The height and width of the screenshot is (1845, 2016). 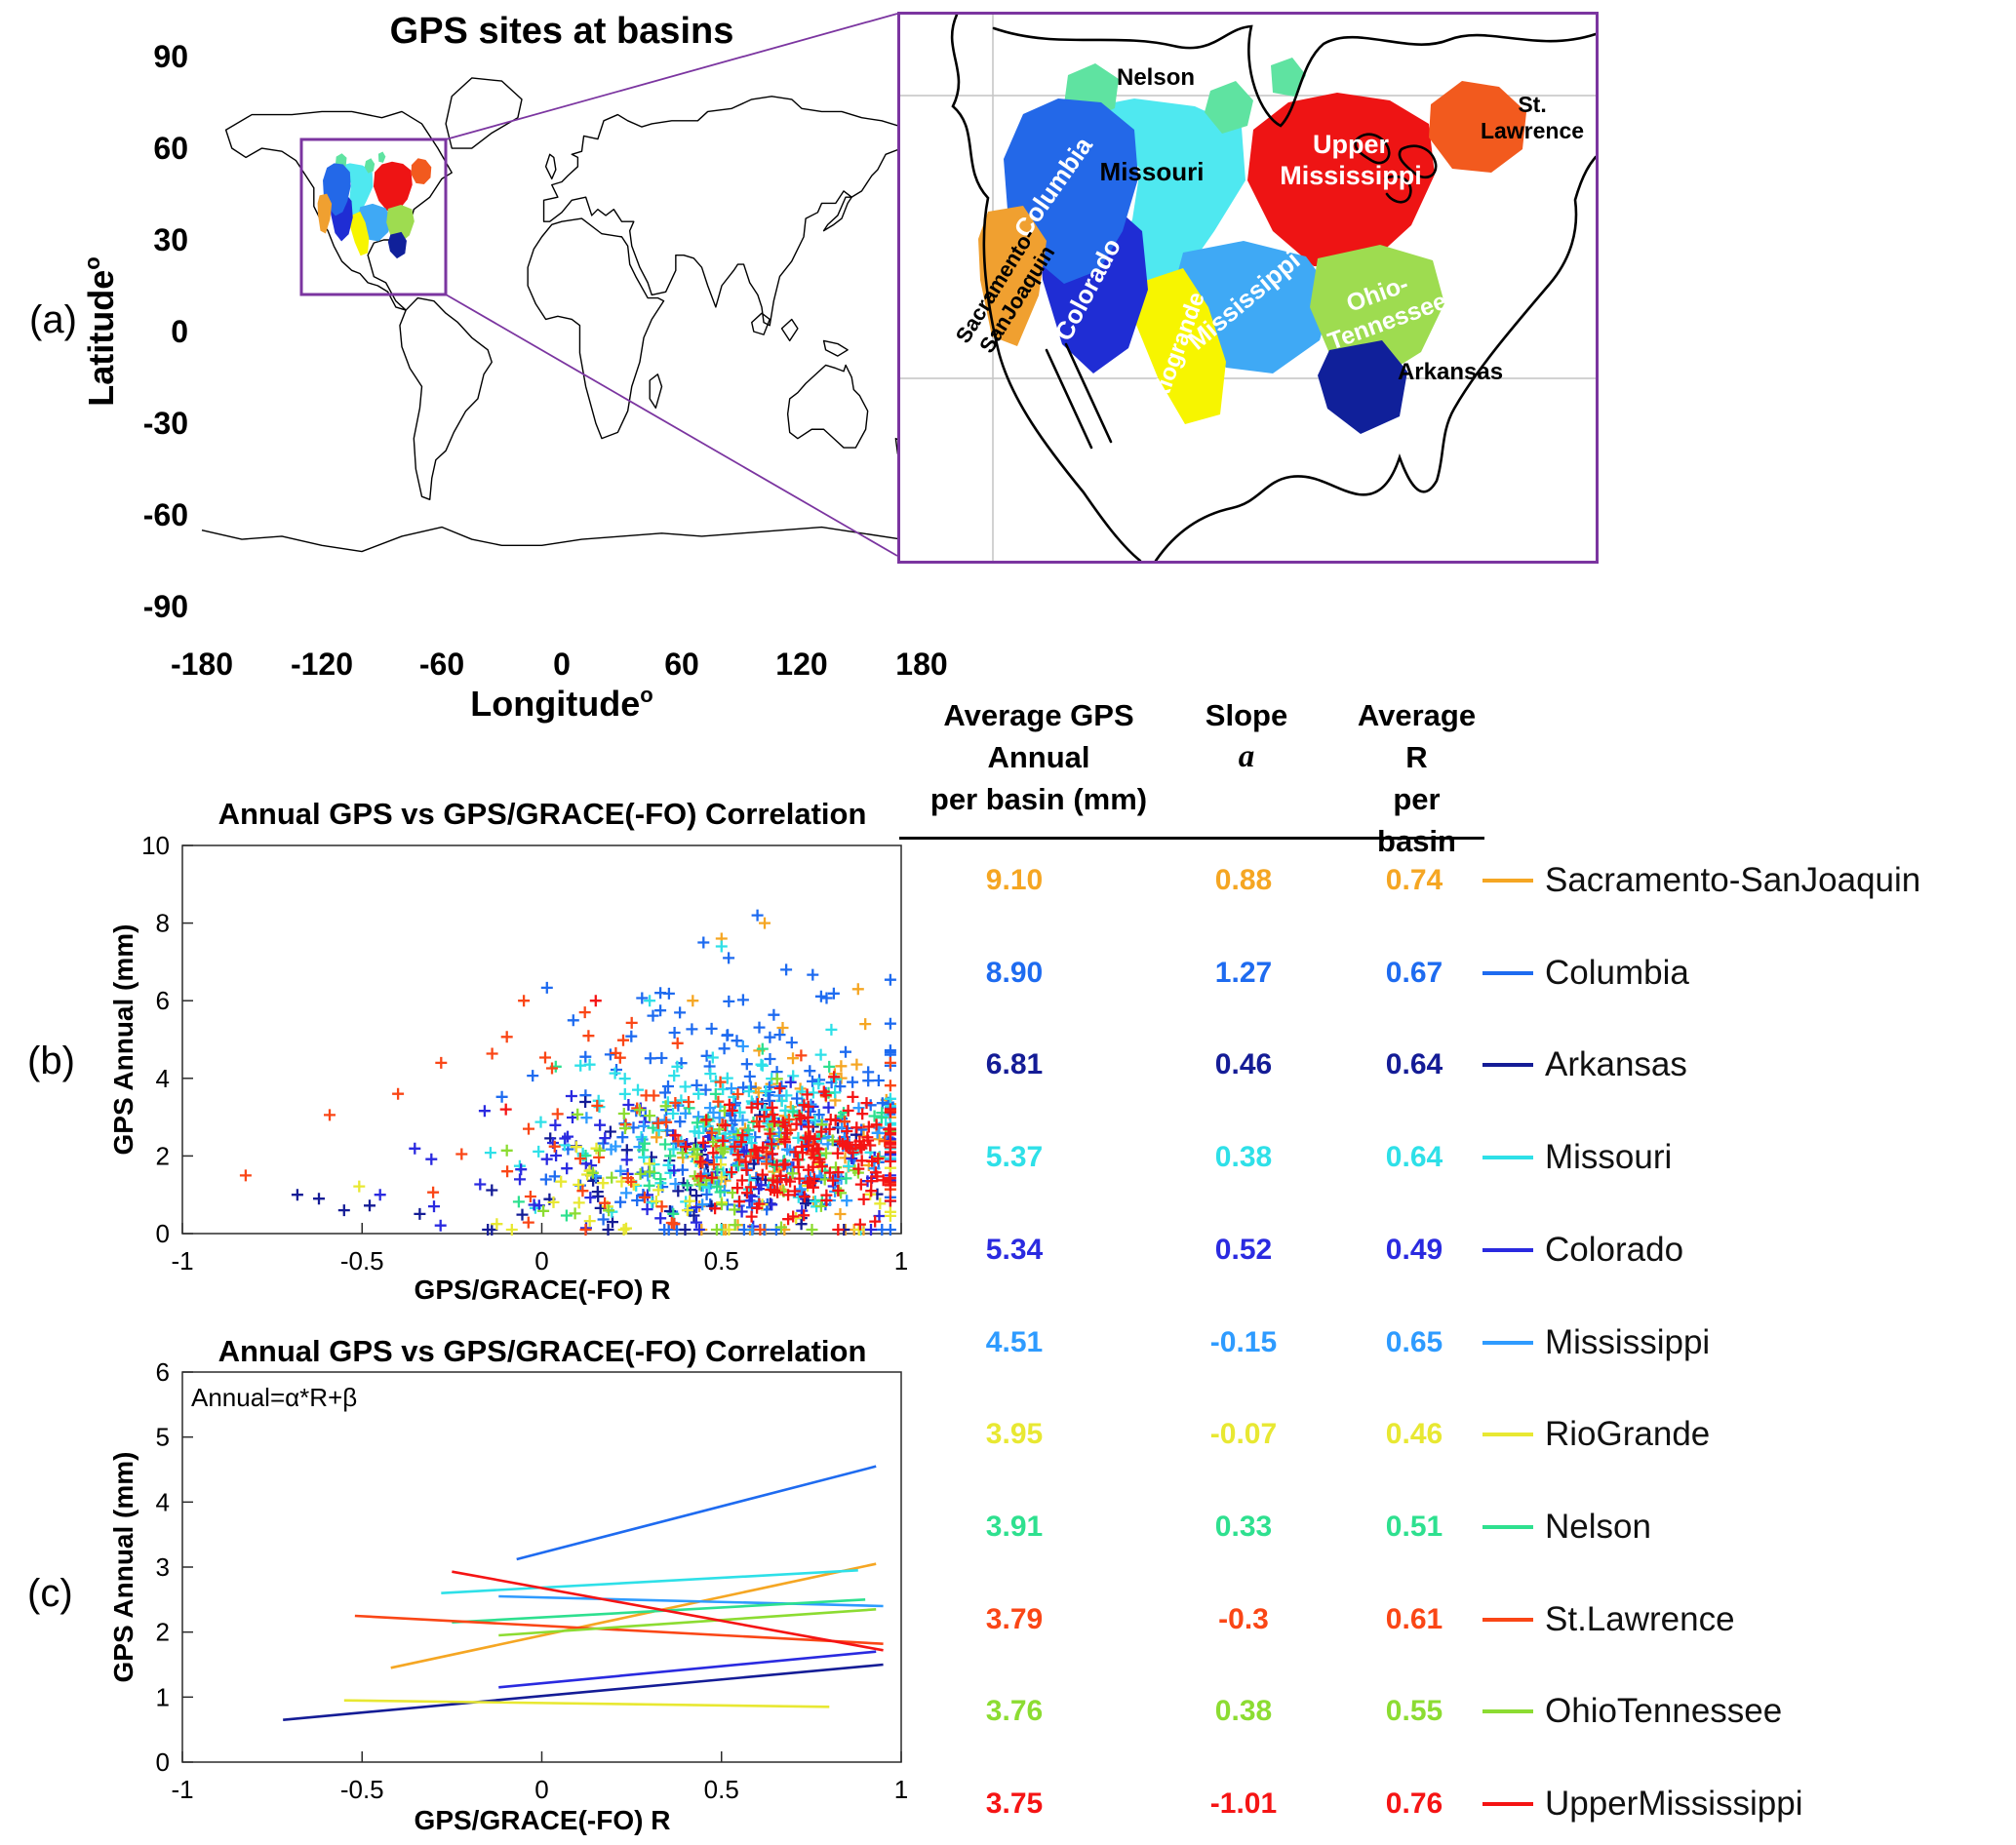 I want to click on col-header-annual-line1: Average GPS, so click(x=1038, y=715).